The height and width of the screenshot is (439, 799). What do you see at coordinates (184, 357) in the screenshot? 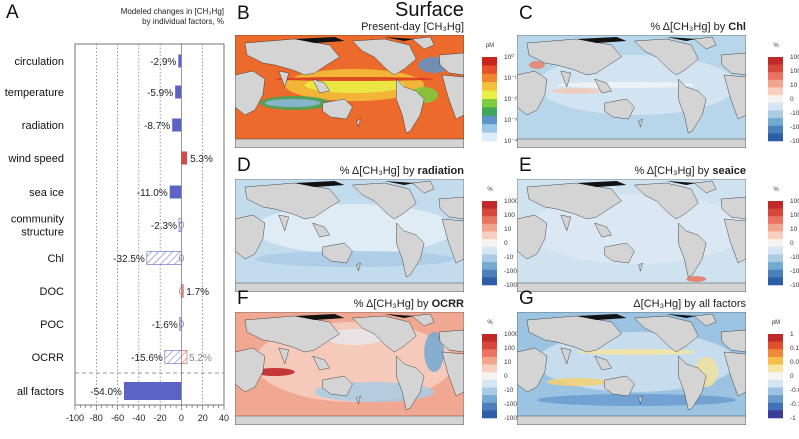
I see `bar-OCRR-positive` at bounding box center [184, 357].